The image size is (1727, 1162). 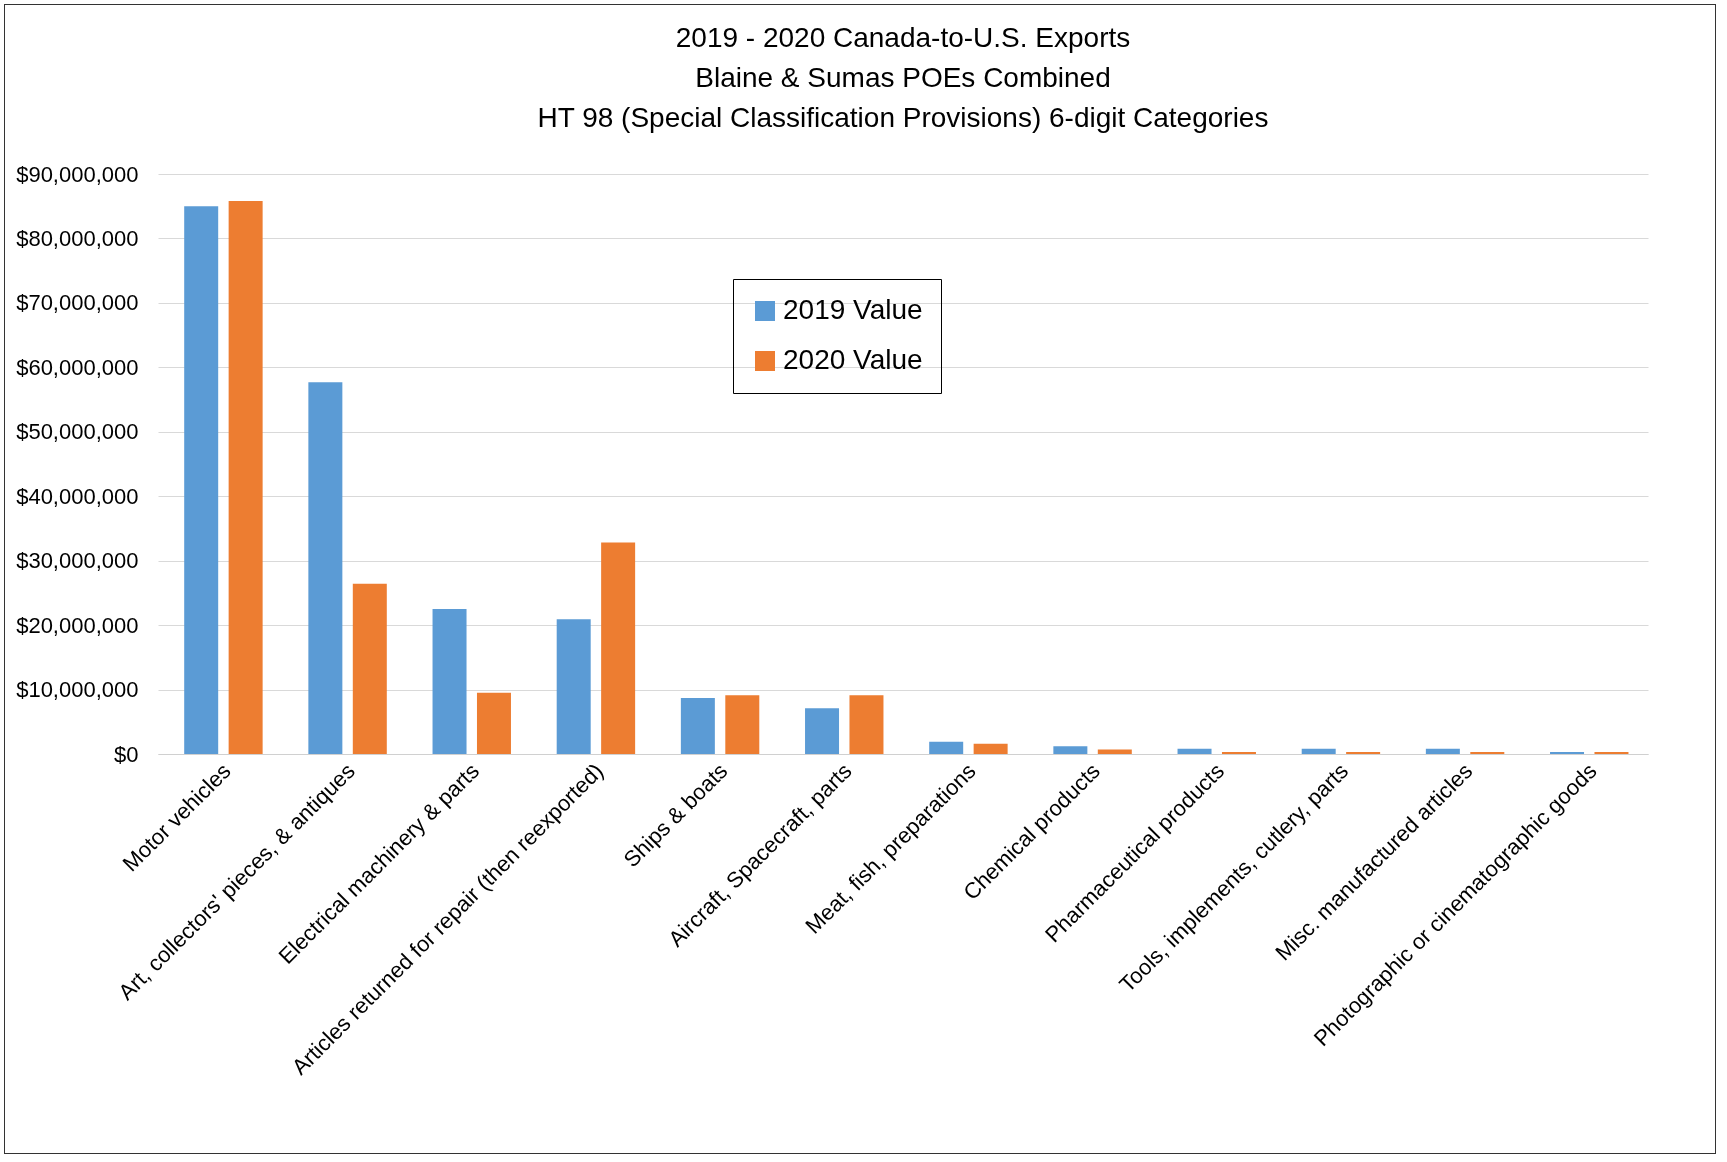 What do you see at coordinates (77, 561) in the screenshot?
I see `y-tick-label: $30,000,000` at bounding box center [77, 561].